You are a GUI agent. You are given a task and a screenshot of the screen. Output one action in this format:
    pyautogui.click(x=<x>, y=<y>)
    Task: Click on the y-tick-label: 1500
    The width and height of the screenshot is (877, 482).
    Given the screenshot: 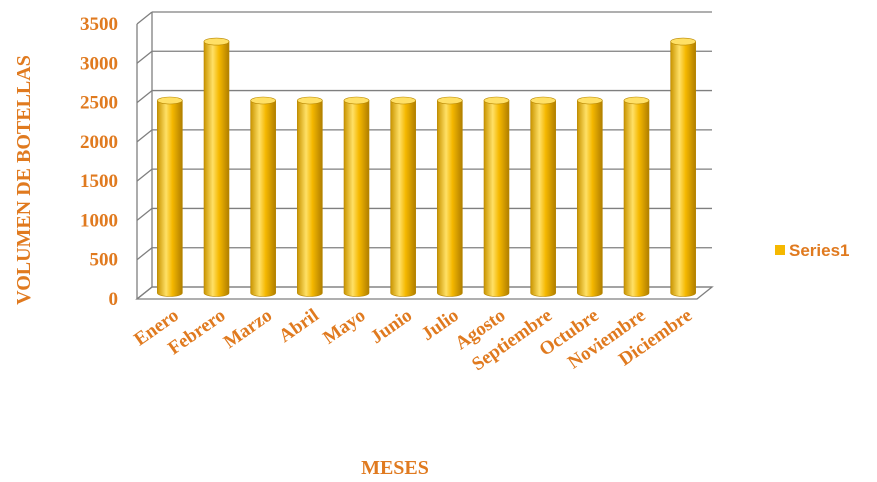 What is the action you would take?
    pyautogui.click(x=99, y=181)
    